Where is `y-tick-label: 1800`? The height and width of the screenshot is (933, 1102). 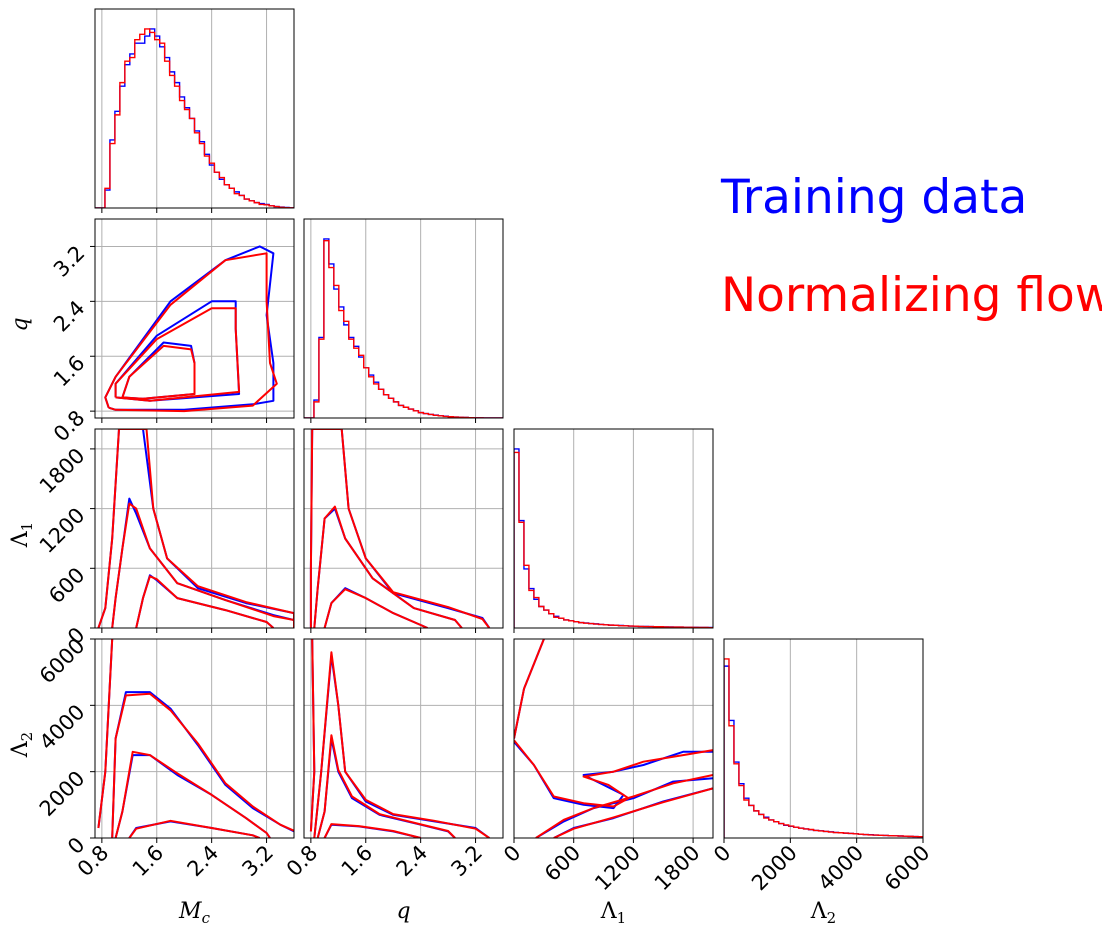
y-tick-label: 1800 is located at coordinates (62, 470).